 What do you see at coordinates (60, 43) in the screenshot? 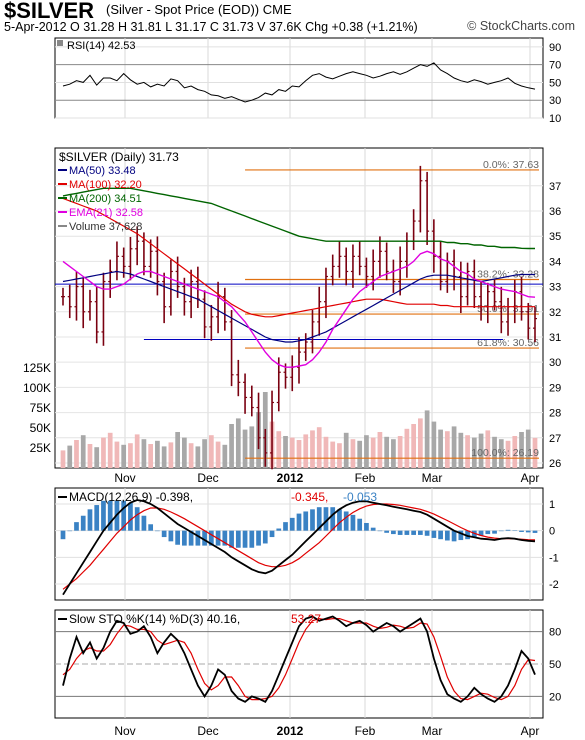
I see `rsi-legend-swatch` at bounding box center [60, 43].